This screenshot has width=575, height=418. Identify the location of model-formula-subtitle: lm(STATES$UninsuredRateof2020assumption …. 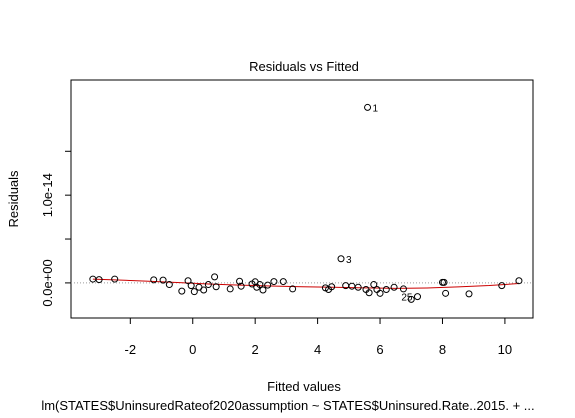
(287, 405).